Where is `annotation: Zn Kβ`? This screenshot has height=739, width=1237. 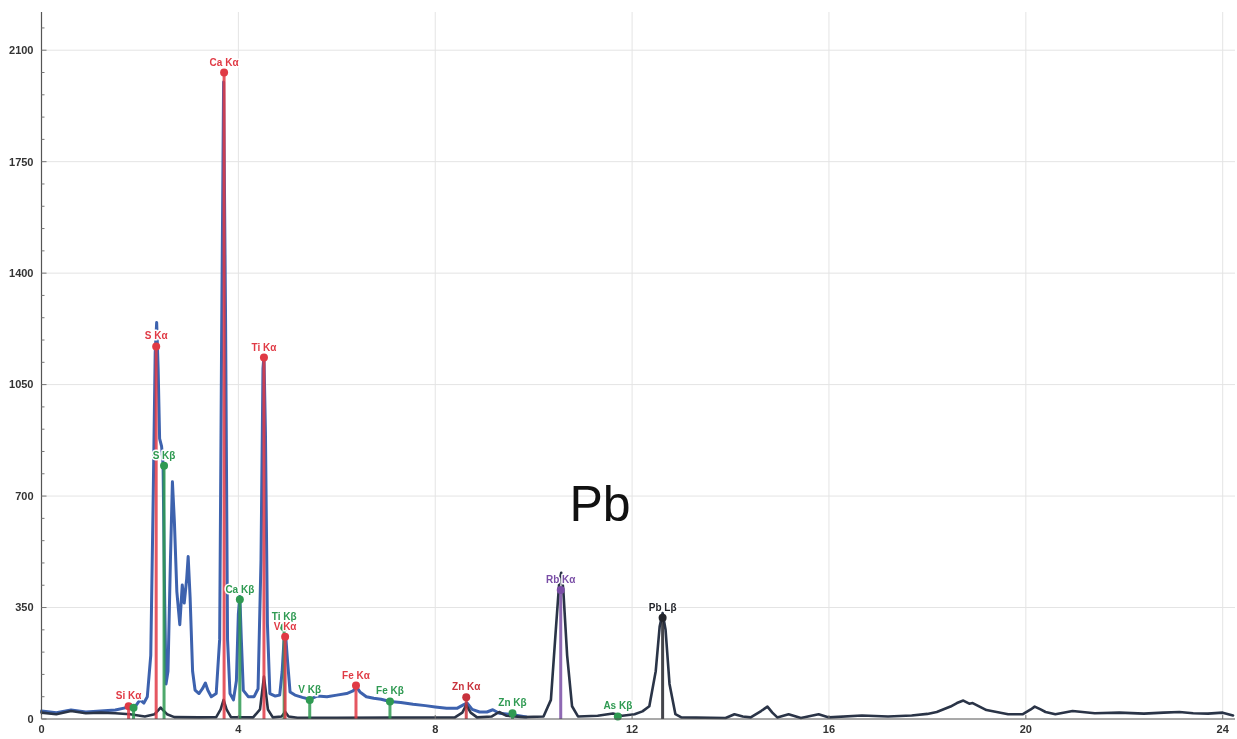 annotation: Zn Kβ is located at coordinates (512, 703).